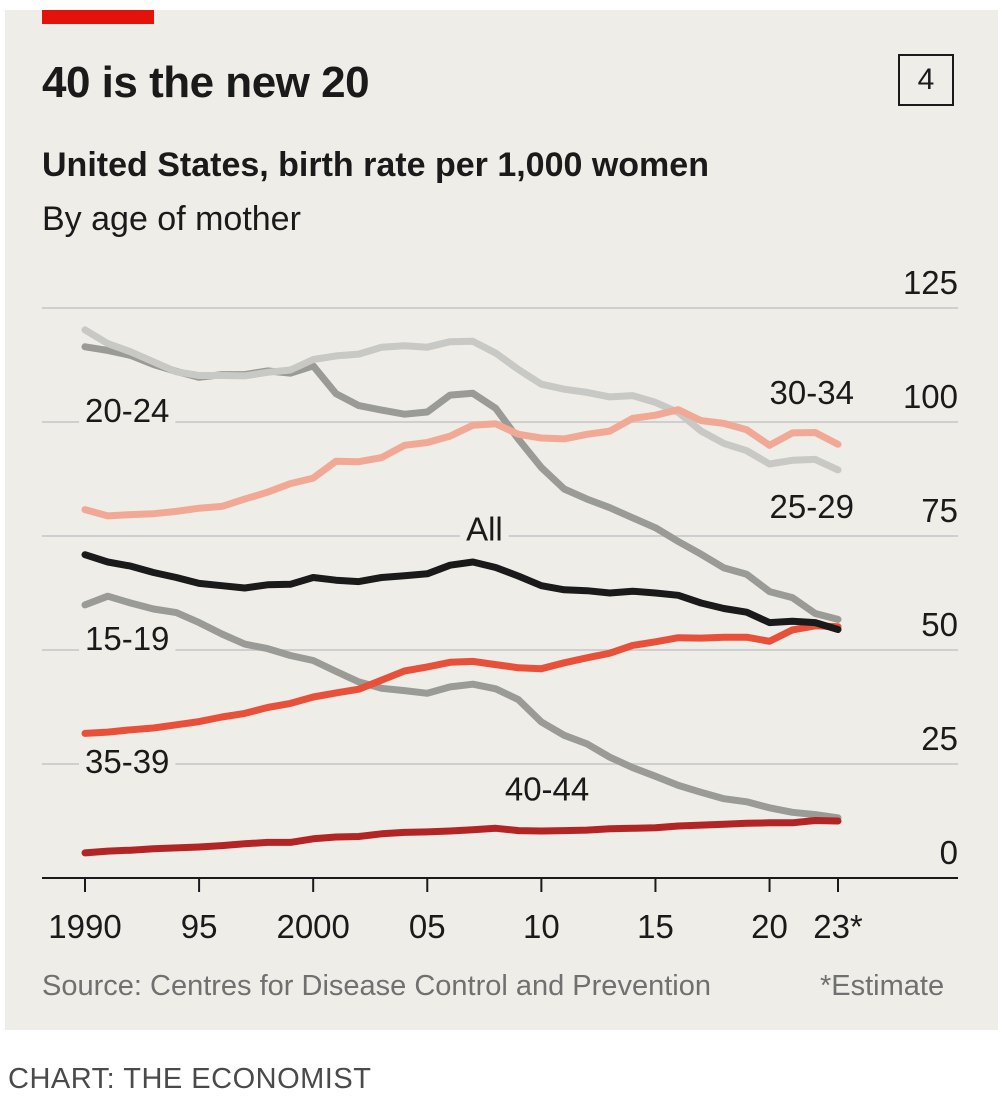 The width and height of the screenshot is (1003, 1110). Describe the element at coordinates (882, 986) in the screenshot. I see `estimate-footnote: *Estimate` at that location.